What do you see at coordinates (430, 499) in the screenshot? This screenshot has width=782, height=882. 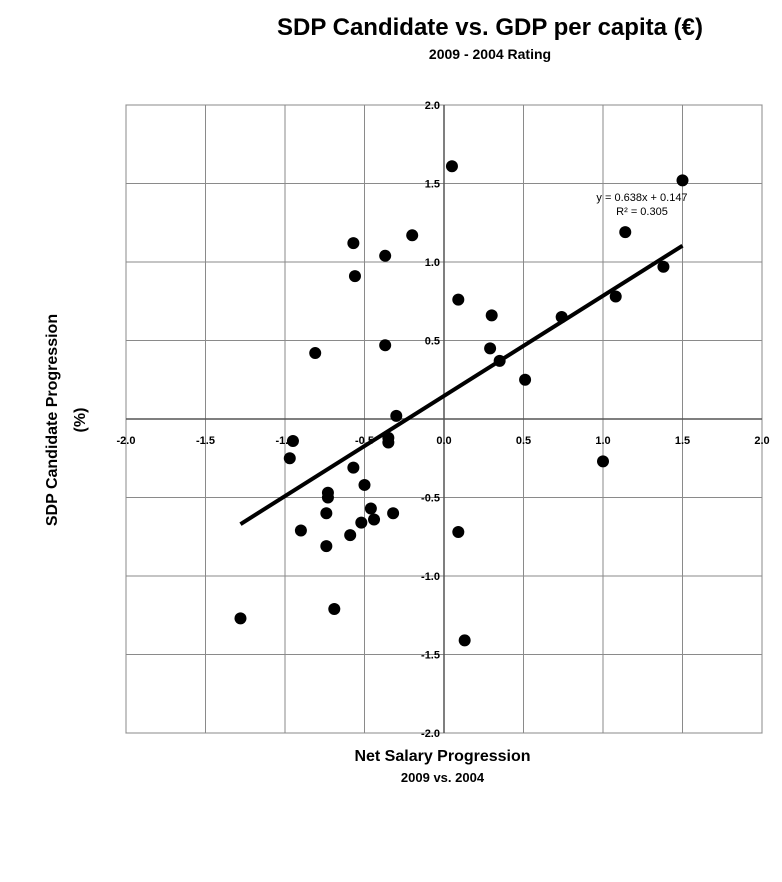 I see `y-tick-label: -0.5` at bounding box center [430, 499].